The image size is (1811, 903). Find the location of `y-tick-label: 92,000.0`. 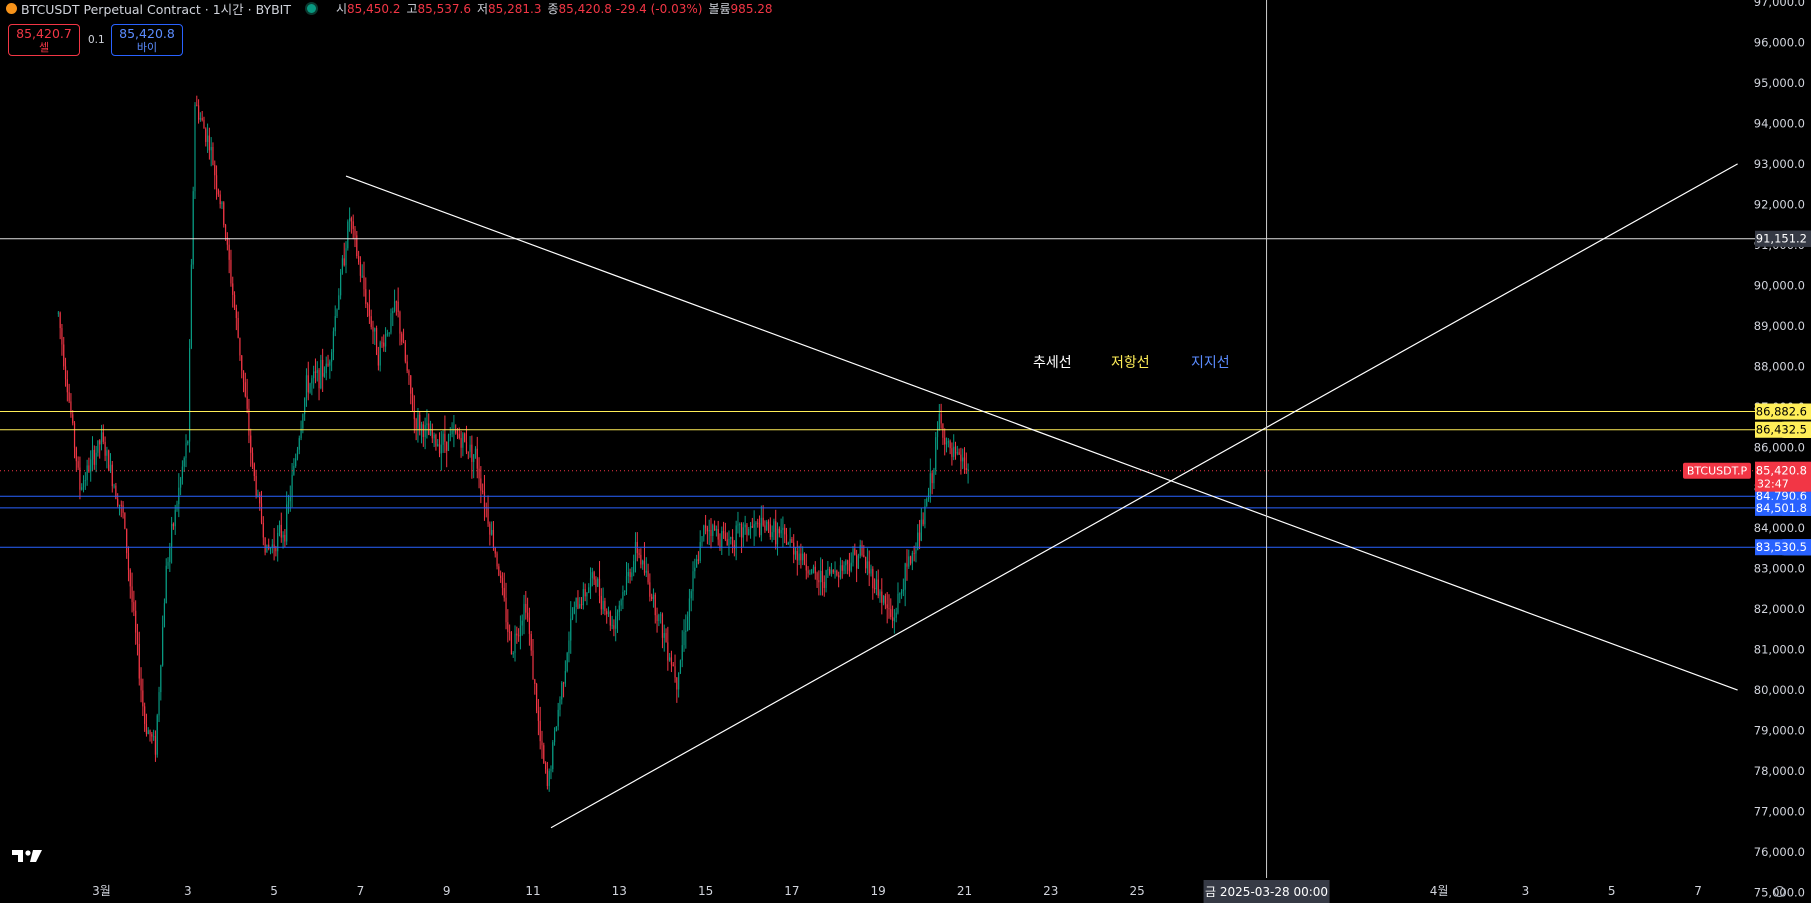

y-tick-label: 92,000.0 is located at coordinates (1779, 204).